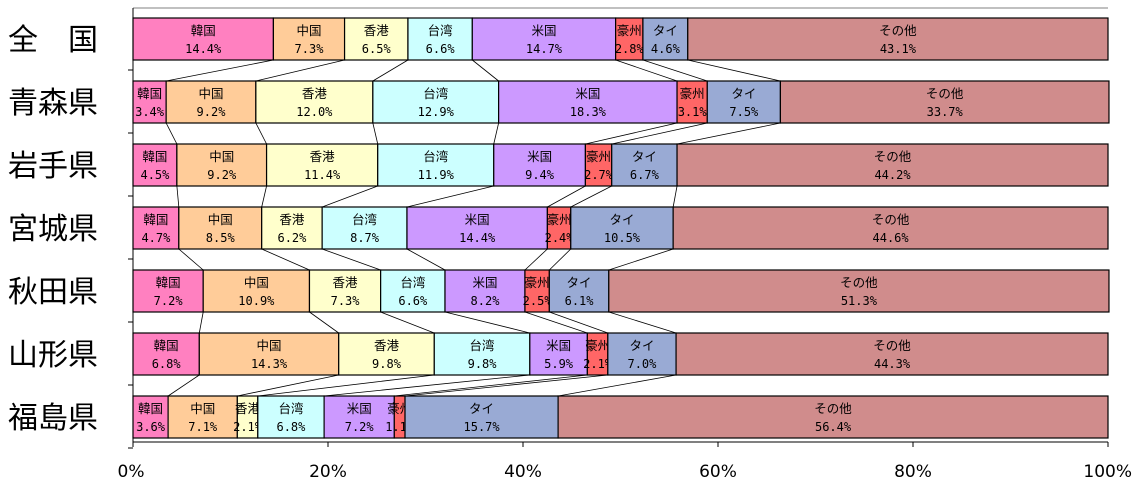 The height and width of the screenshot is (486, 1142). Describe the element at coordinates (360, 427) in the screenshot. I see `data-label: 7.2%` at that location.